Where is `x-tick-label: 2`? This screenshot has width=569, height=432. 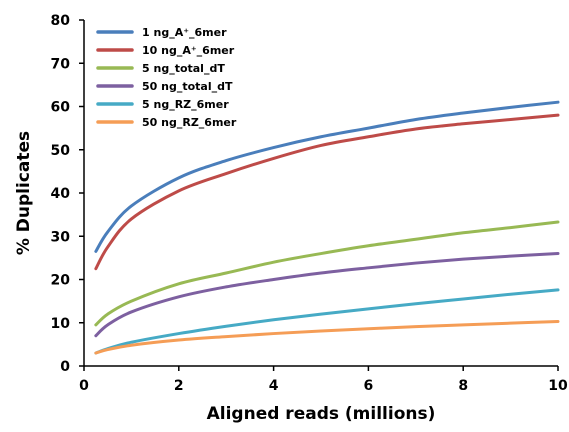 x-tick-label: 2 is located at coordinates (179, 386).